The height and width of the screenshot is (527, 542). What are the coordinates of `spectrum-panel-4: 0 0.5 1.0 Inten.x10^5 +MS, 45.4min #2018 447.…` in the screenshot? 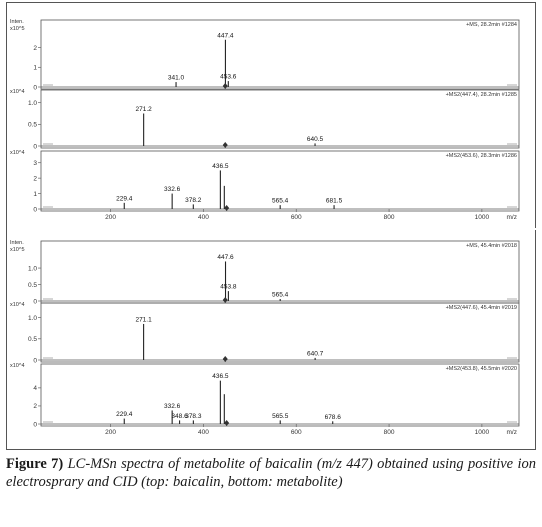 It's located at (265, 272).